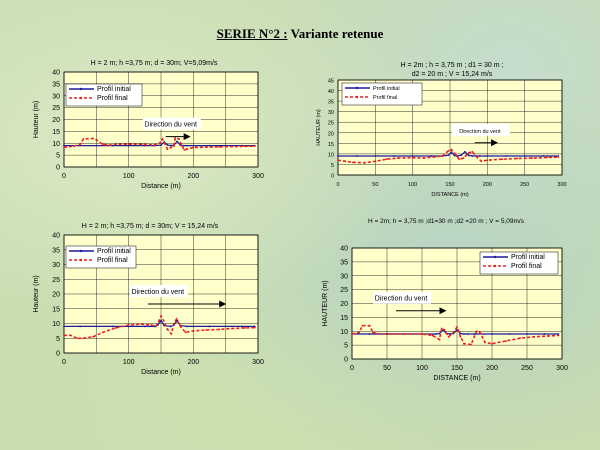 This screenshot has width=600, height=450. What do you see at coordinates (58, 339) in the screenshot?
I see `y-tick-label: 5` at bounding box center [58, 339].